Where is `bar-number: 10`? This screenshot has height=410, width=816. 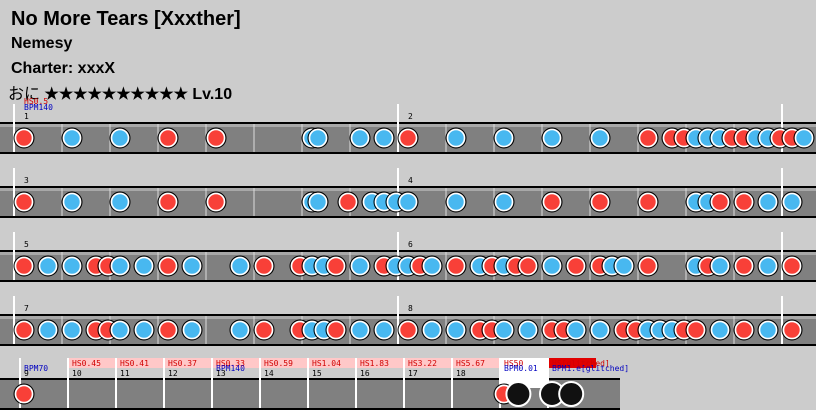
bar-number: 10 is located at coordinates (77, 373).